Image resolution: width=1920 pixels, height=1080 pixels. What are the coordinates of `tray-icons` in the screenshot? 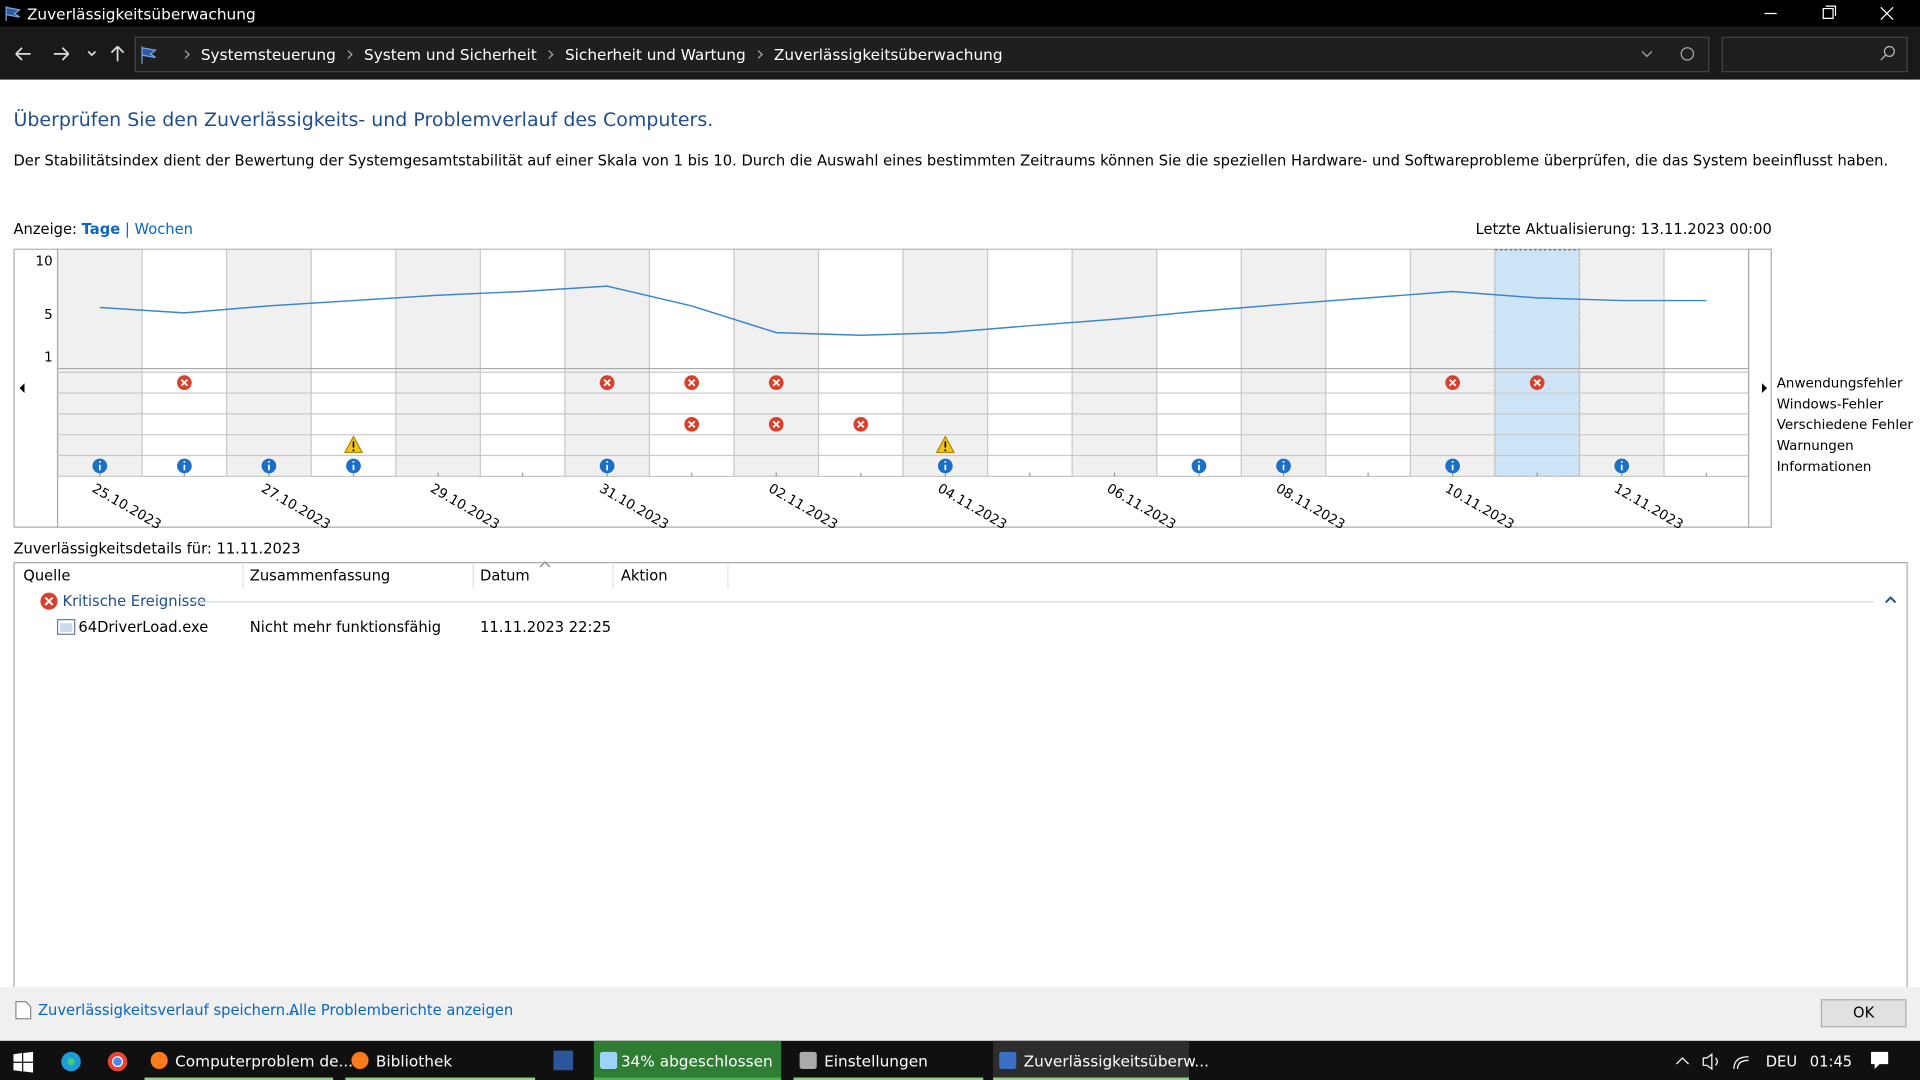 It's located at (1716, 1062).